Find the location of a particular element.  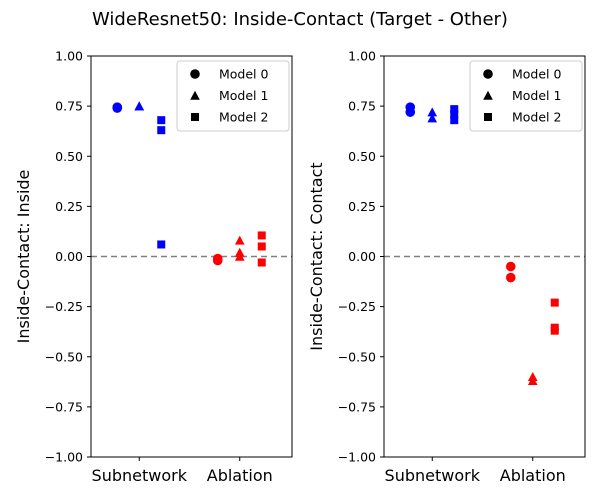

y-axis-label: Inside-Contact: Inside is located at coordinates (23, 257).